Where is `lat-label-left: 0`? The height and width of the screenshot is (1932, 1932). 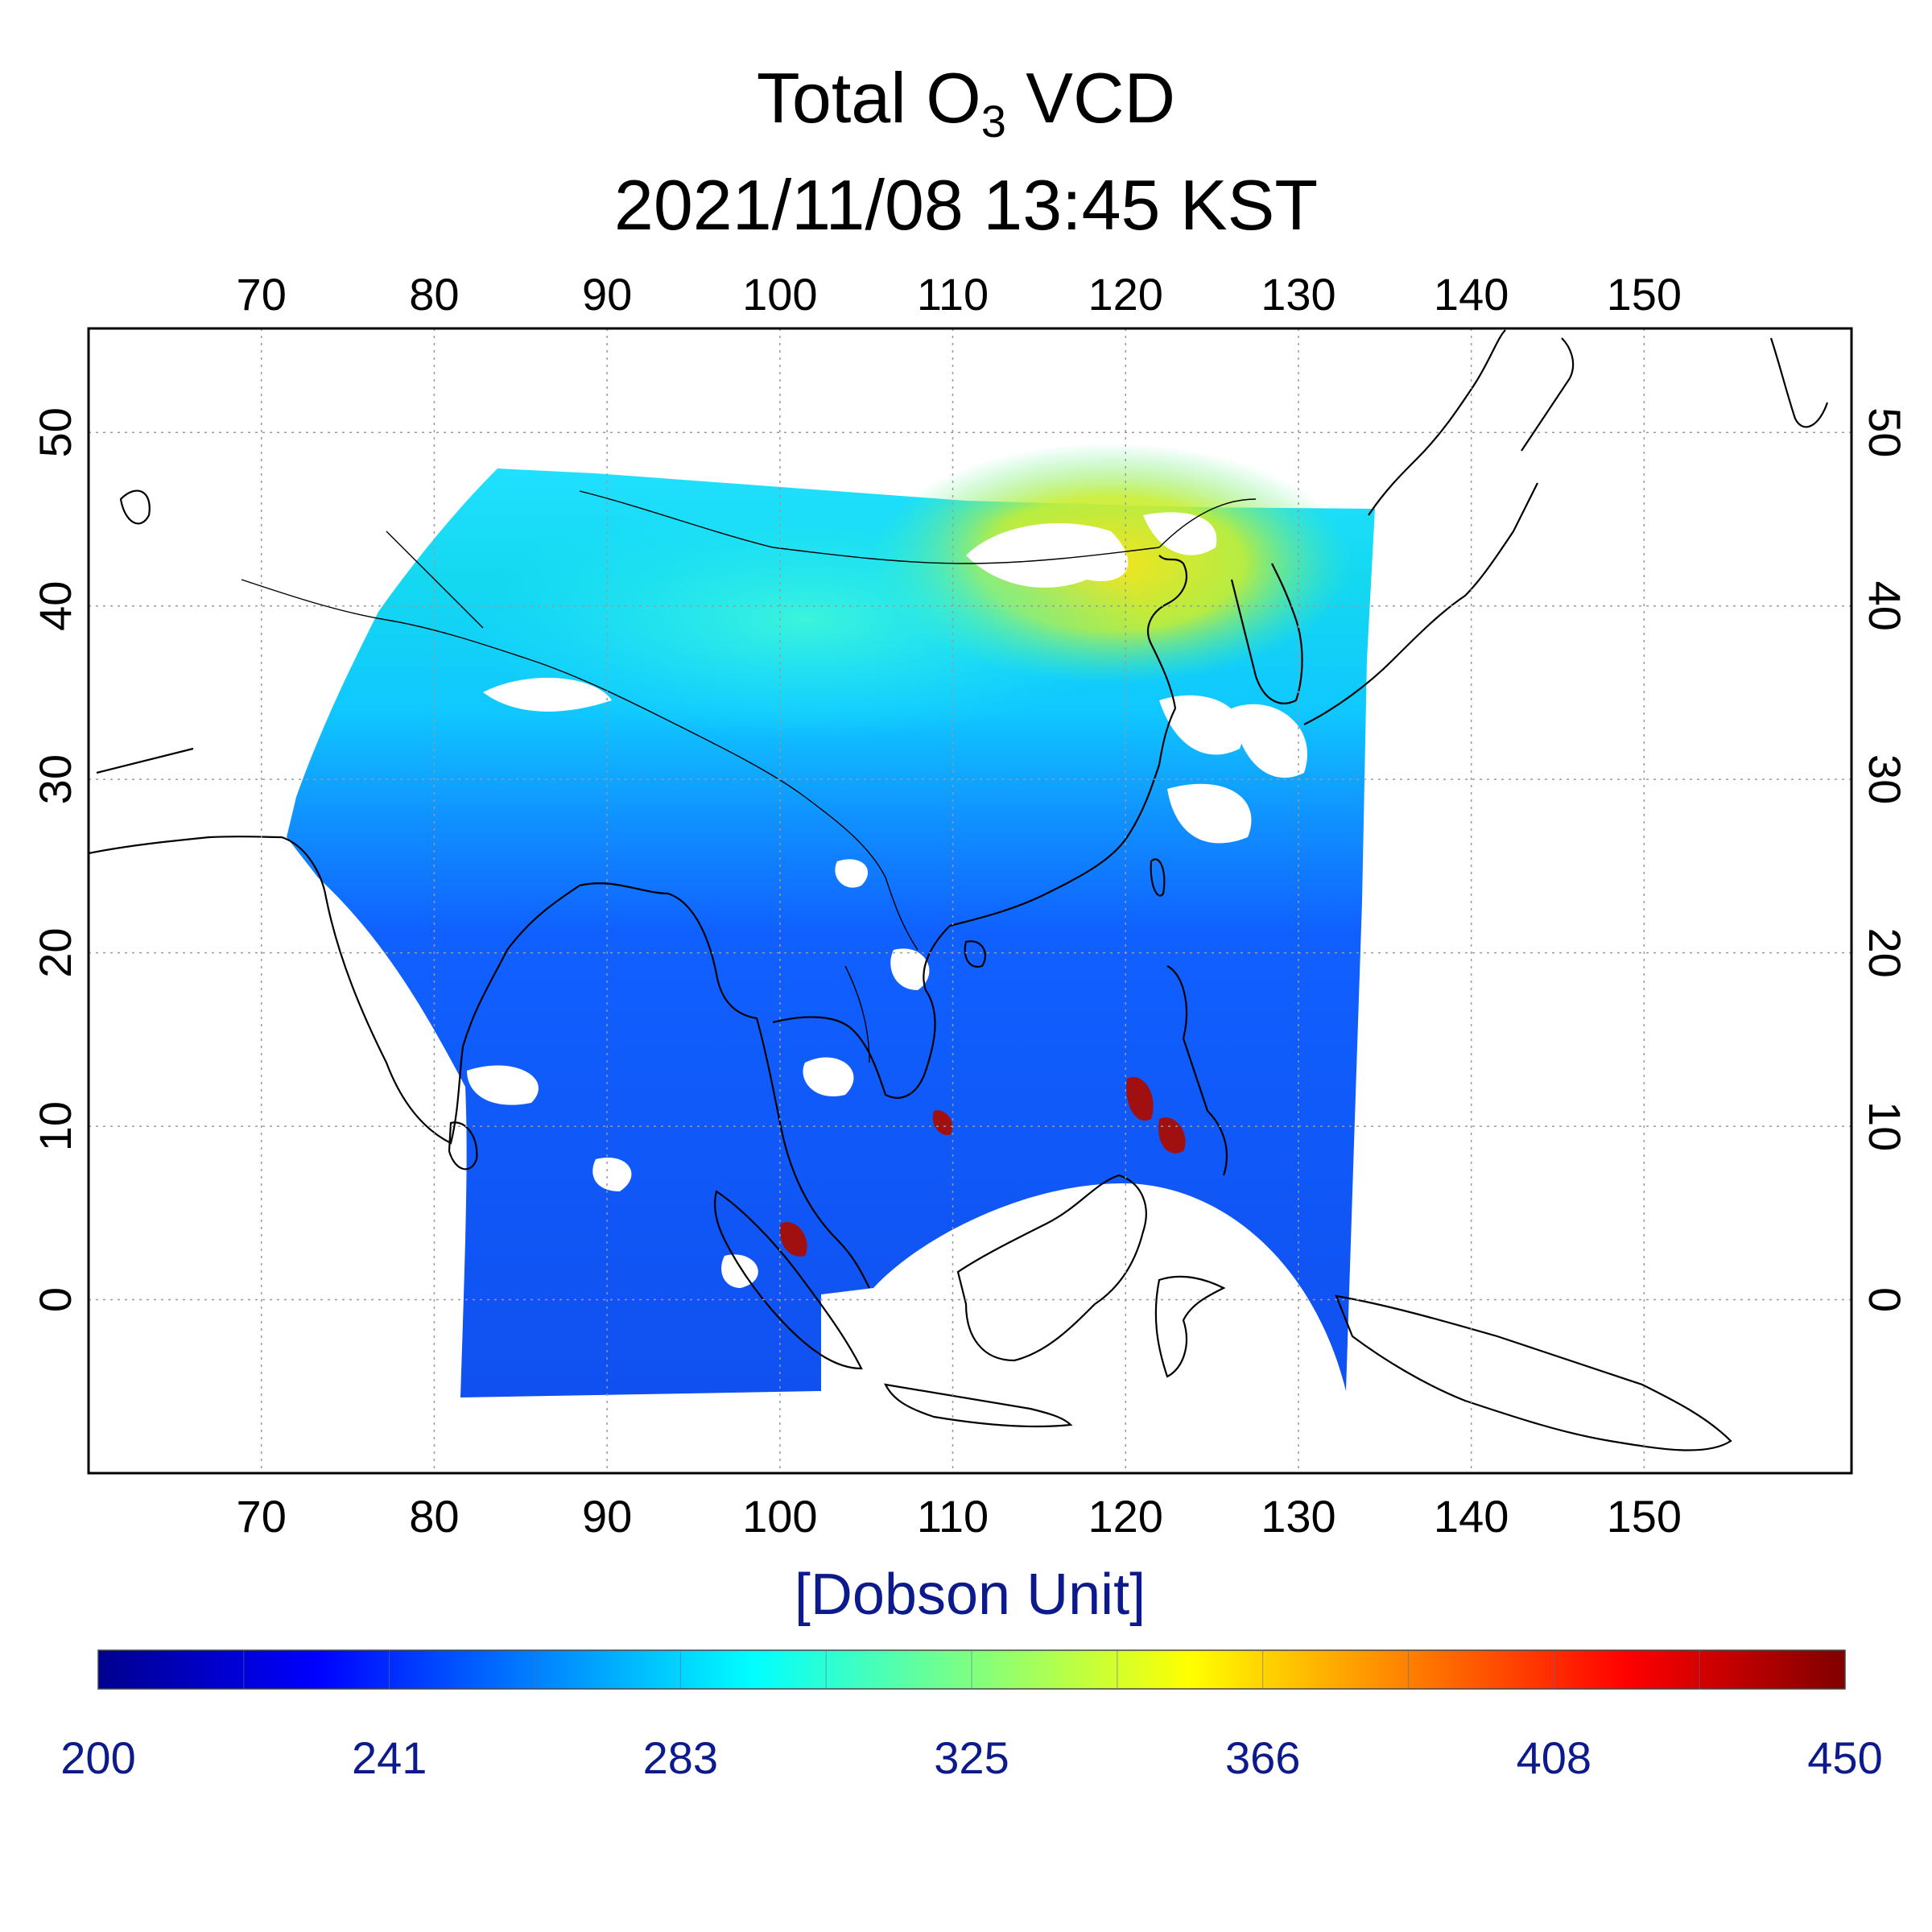 lat-label-left: 0 is located at coordinates (55, 1299).